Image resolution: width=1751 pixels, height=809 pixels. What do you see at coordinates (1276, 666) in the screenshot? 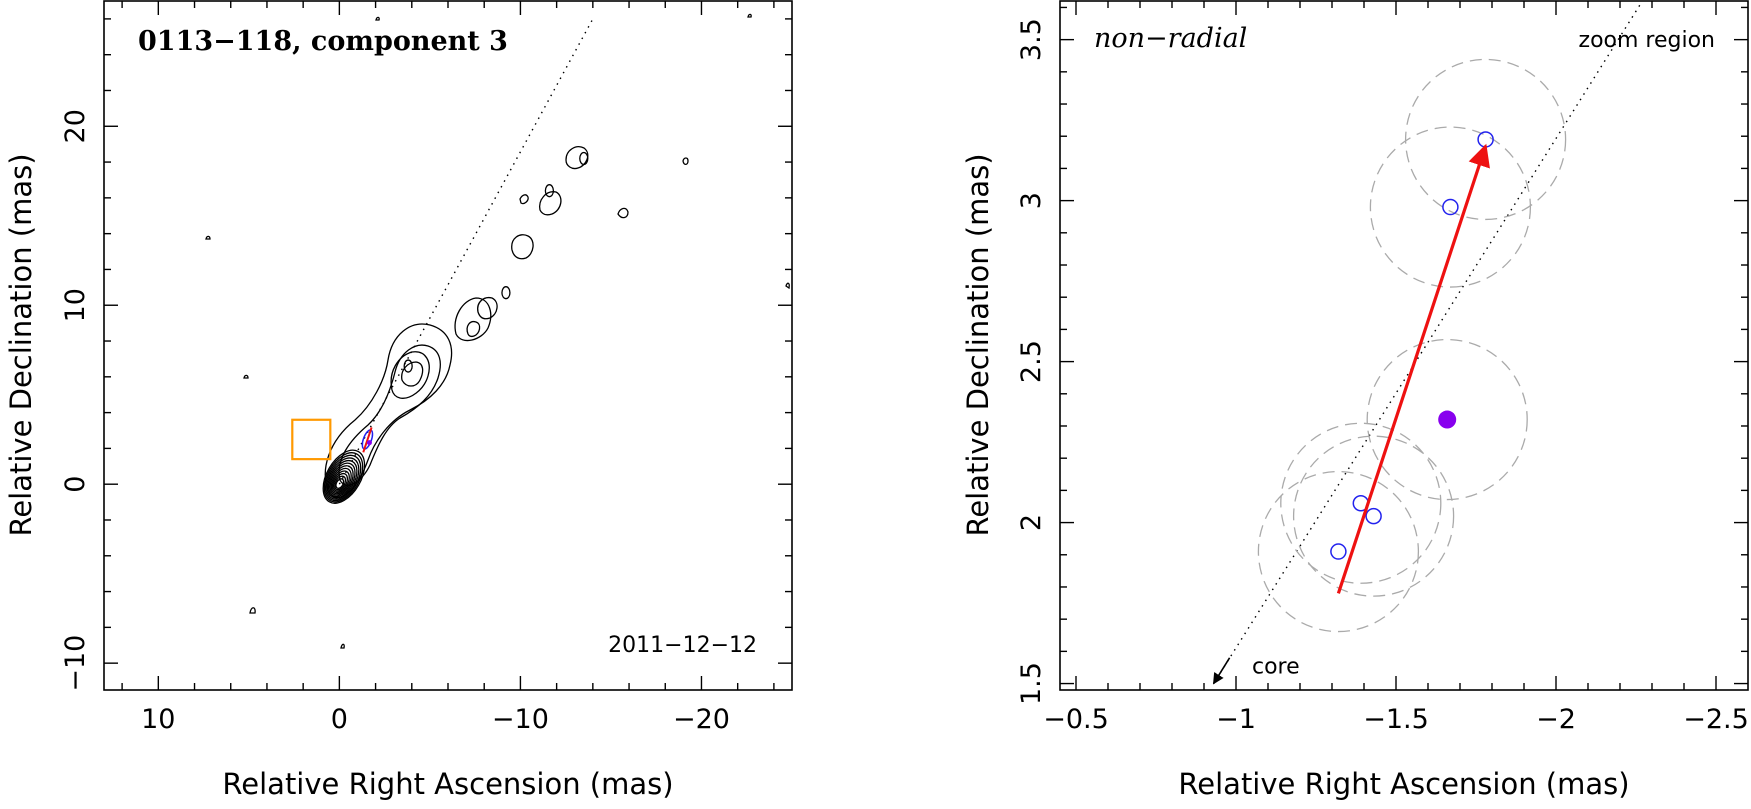
I see `core-label: core` at bounding box center [1276, 666].